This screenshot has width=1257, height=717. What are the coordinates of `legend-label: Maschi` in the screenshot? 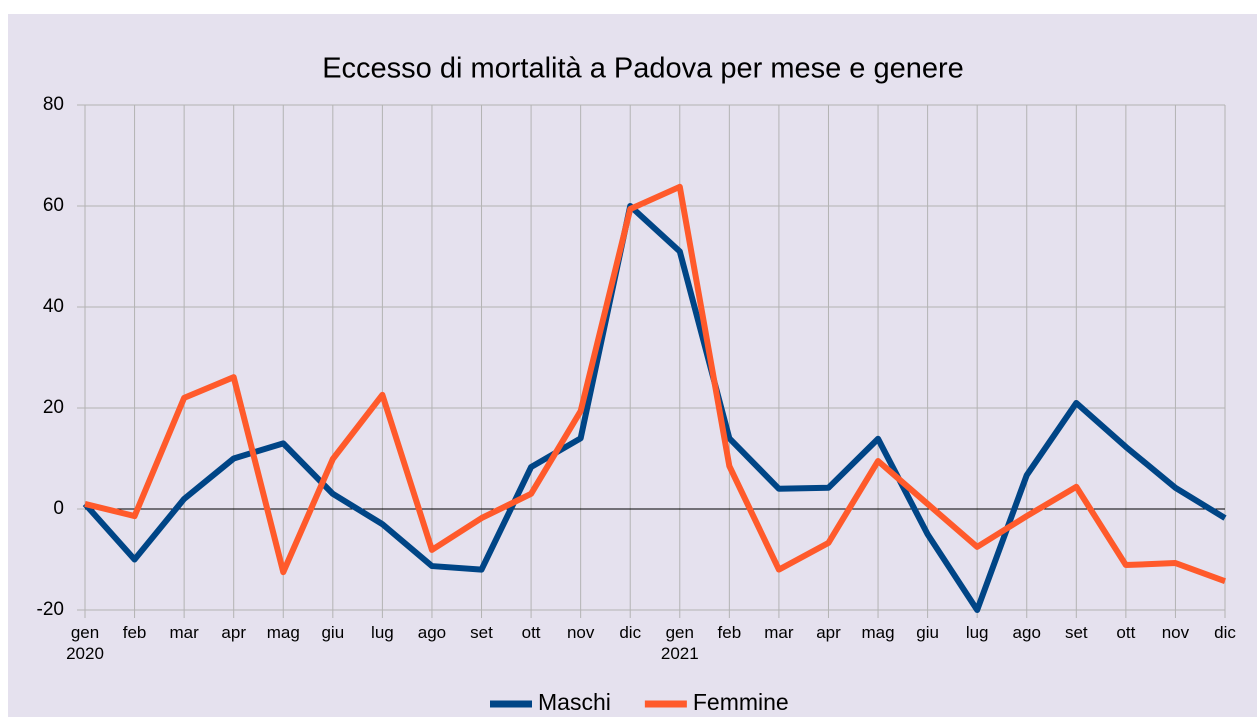 It's located at (574, 702).